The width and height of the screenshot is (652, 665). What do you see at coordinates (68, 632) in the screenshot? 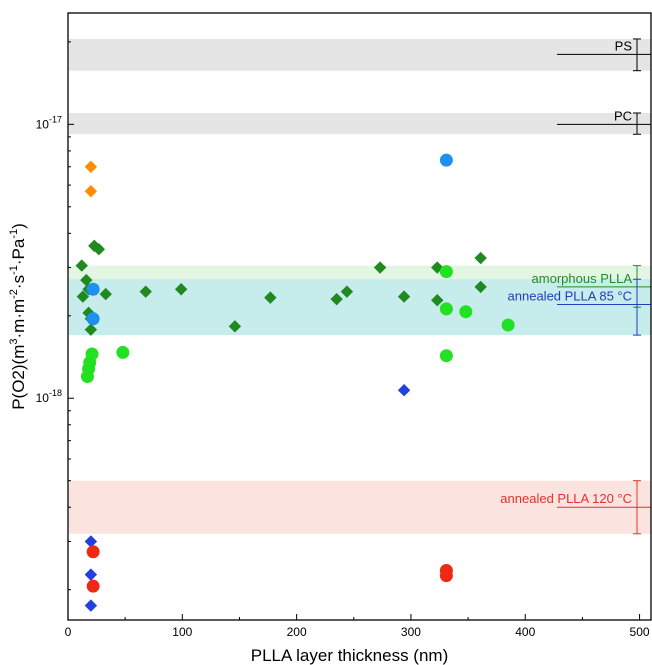
I see `x-tick-label: 0` at bounding box center [68, 632].